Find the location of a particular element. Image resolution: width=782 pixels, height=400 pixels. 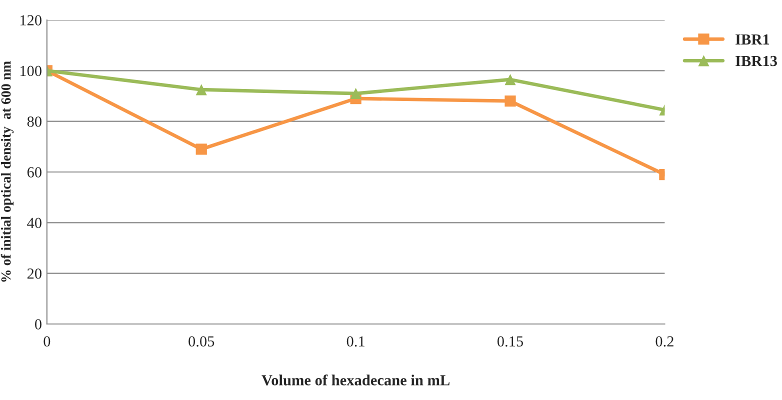

y-tick-label: 80 is located at coordinates (34, 121).